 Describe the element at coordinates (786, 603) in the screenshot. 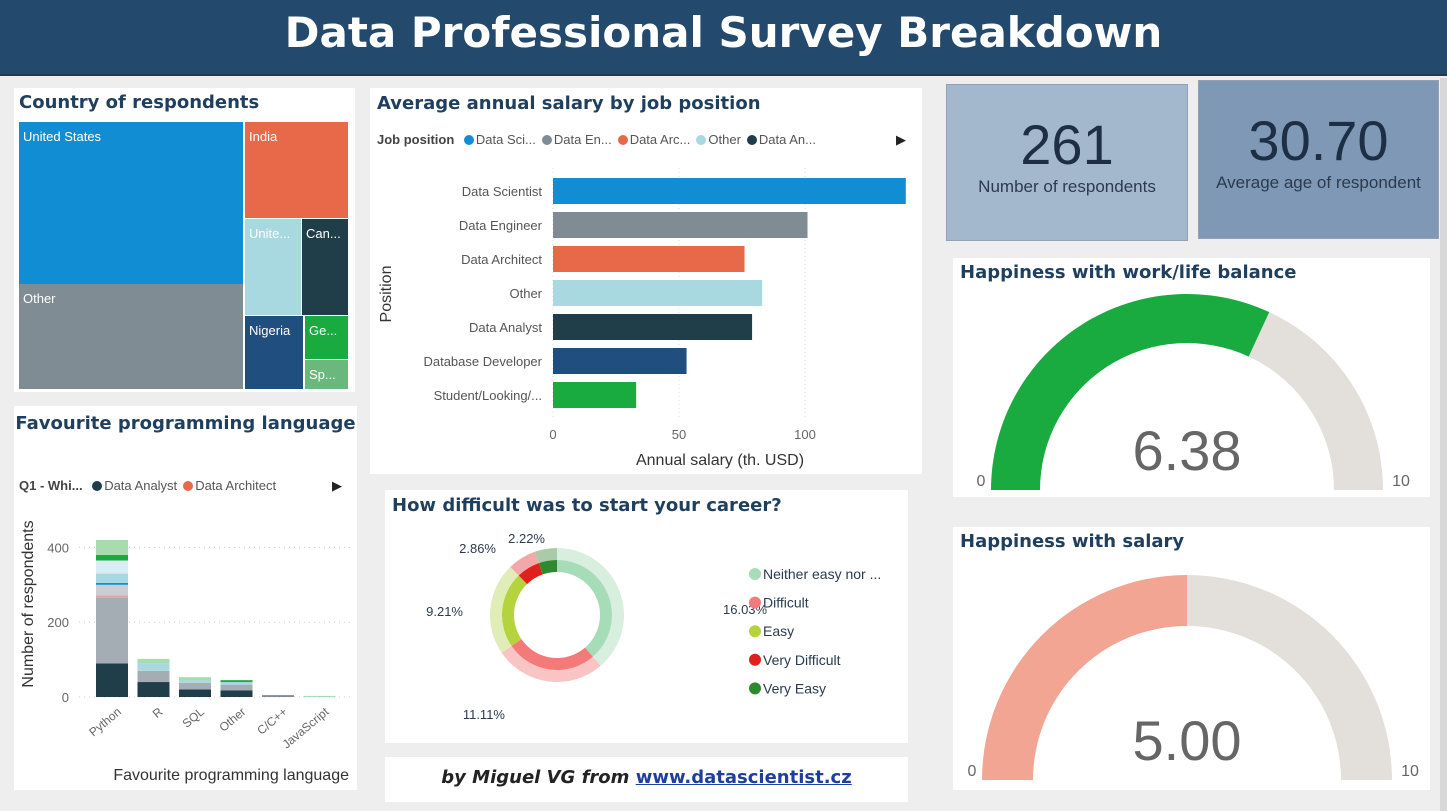

I see `legend-label: Difficult` at that location.